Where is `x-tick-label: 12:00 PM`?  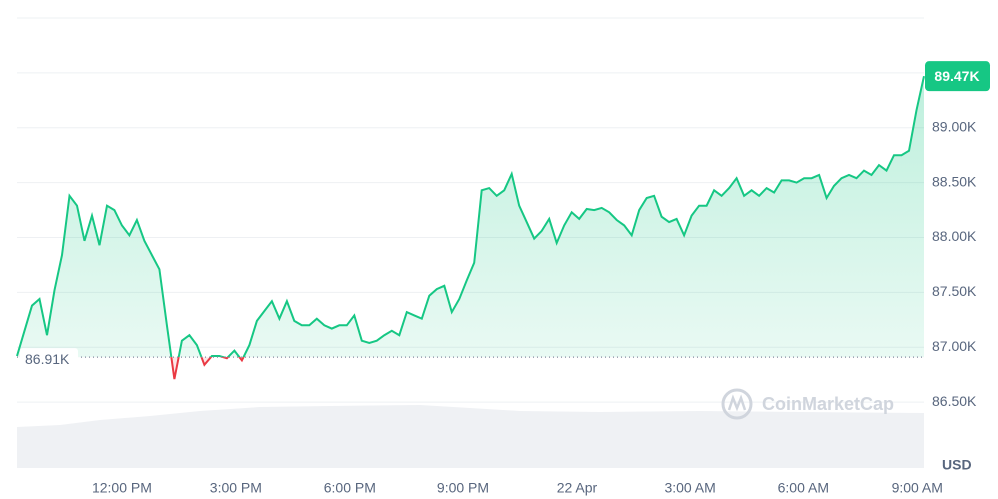 x-tick-label: 12:00 PM is located at coordinates (122, 488).